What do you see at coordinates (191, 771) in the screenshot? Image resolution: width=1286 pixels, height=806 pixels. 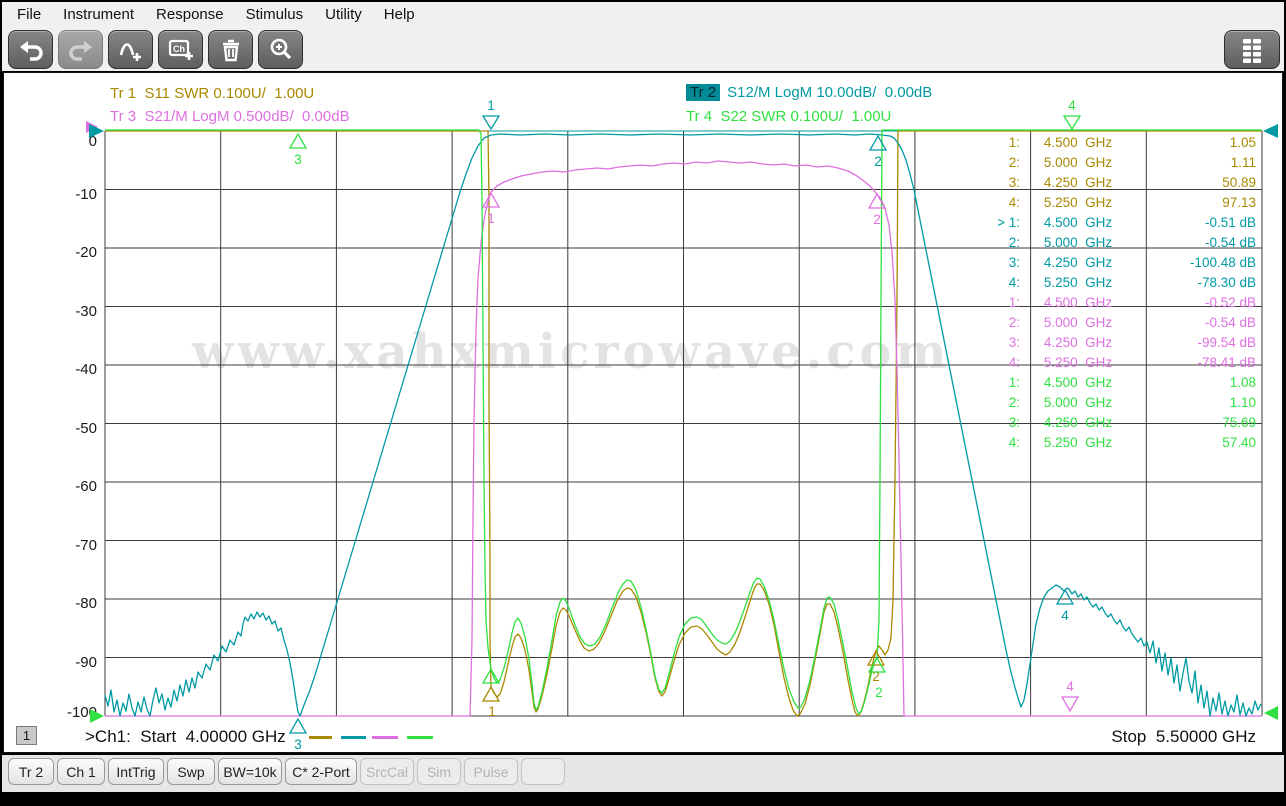 I see `statusbar-sweep: Swp` at bounding box center [191, 771].